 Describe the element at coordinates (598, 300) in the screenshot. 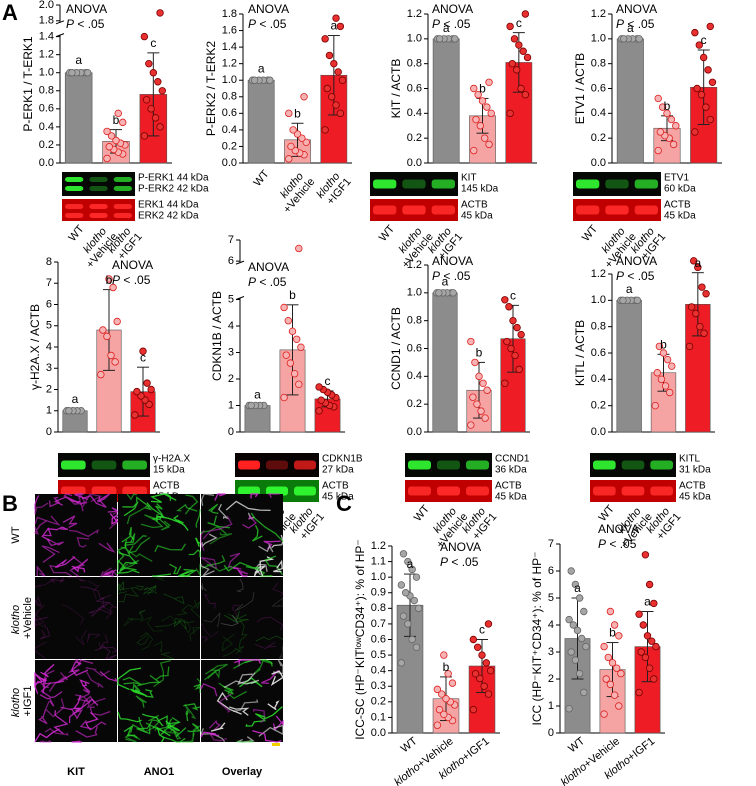

I see `y-tick-label: 1.0` at that location.